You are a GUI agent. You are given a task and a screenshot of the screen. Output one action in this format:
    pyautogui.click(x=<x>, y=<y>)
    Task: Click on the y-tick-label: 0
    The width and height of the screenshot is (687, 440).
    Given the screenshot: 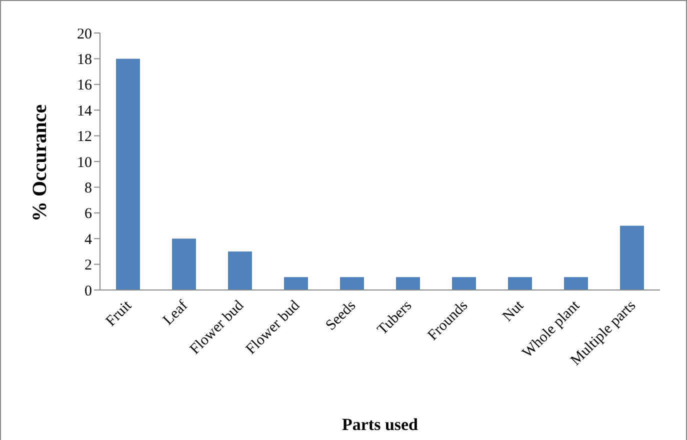 What is the action you would take?
    pyautogui.click(x=88, y=291)
    